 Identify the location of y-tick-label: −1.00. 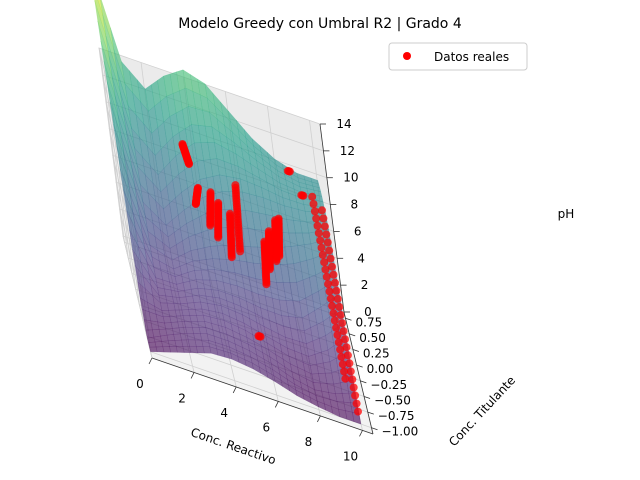
(400, 432).